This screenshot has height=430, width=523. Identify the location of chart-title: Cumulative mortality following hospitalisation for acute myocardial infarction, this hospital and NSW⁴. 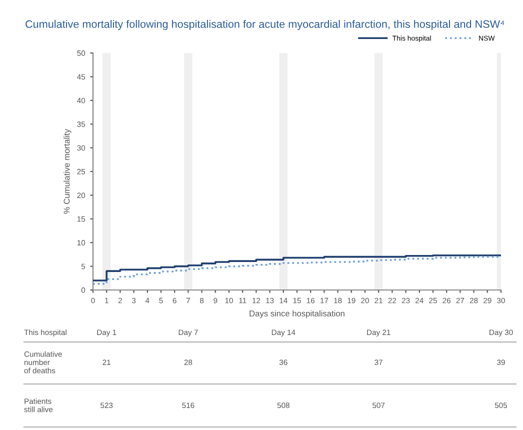
(265, 25).